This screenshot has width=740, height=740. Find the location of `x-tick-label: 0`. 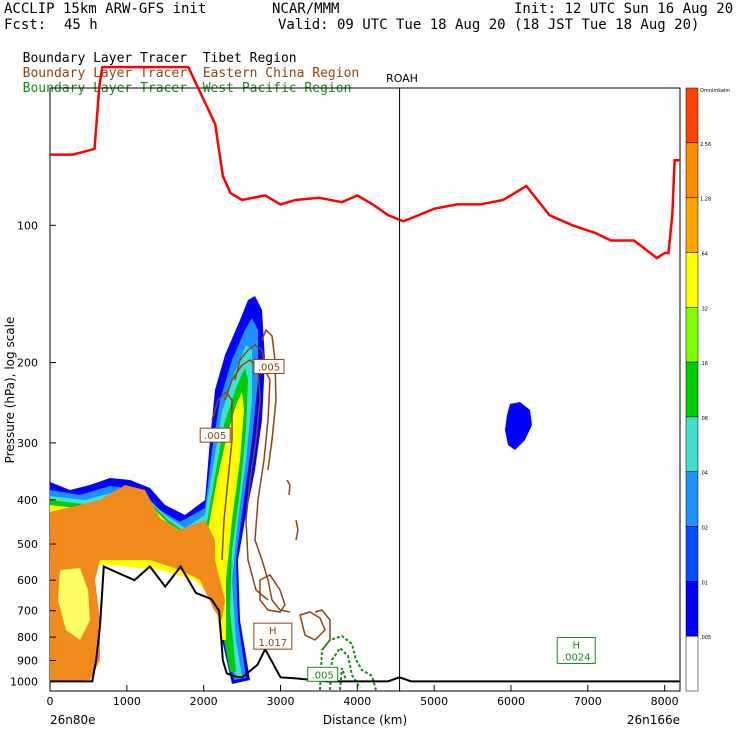

x-tick-label: 0 is located at coordinates (50, 701).